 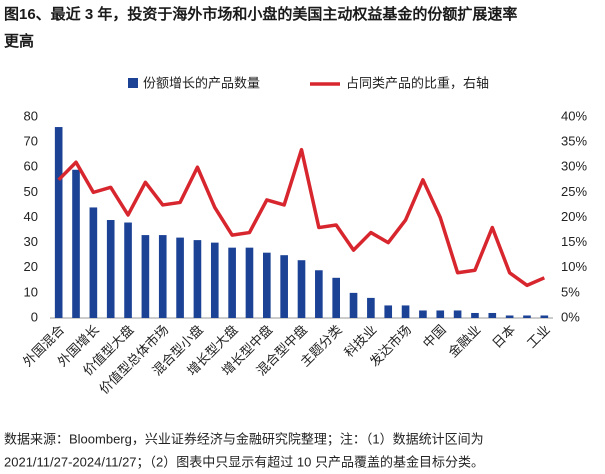 What do you see at coordinates (19, 41) in the screenshot?
I see `chart-title: 更高` at bounding box center [19, 41].